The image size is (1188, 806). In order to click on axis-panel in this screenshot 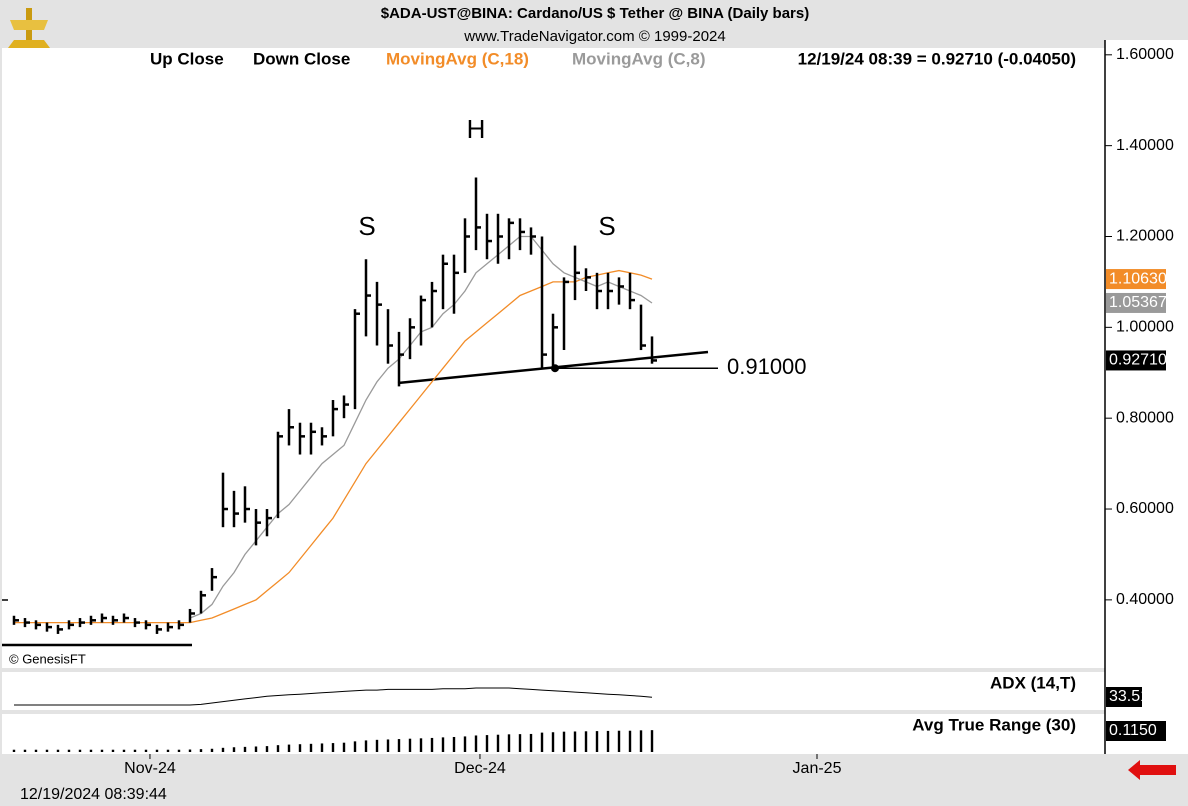, I will do `click(1146, 397)`.